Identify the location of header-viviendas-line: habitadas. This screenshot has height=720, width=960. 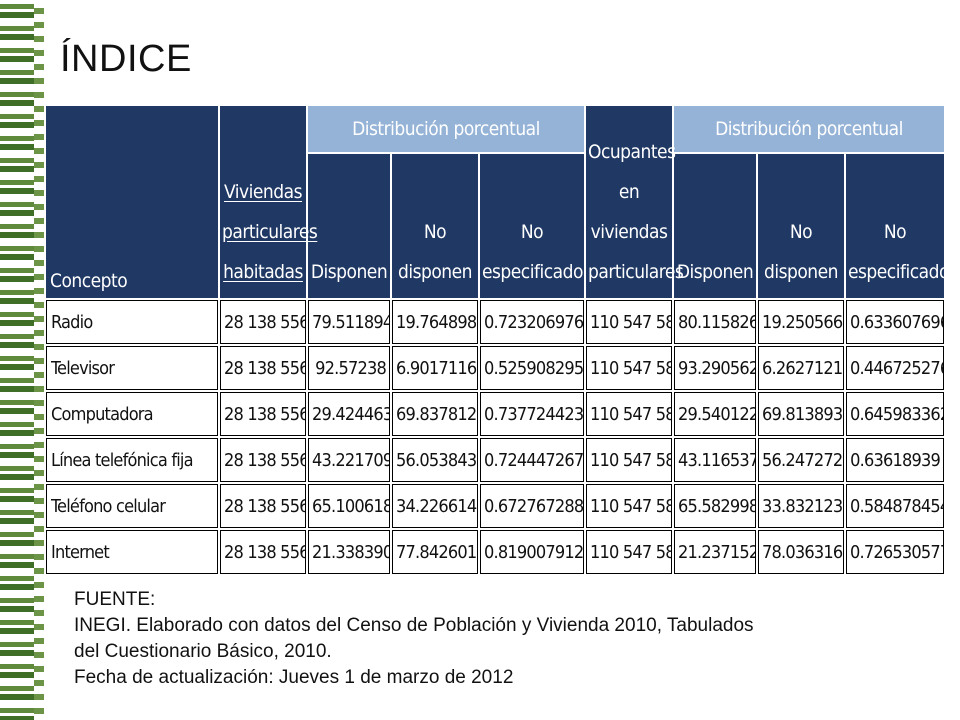
(263, 272).